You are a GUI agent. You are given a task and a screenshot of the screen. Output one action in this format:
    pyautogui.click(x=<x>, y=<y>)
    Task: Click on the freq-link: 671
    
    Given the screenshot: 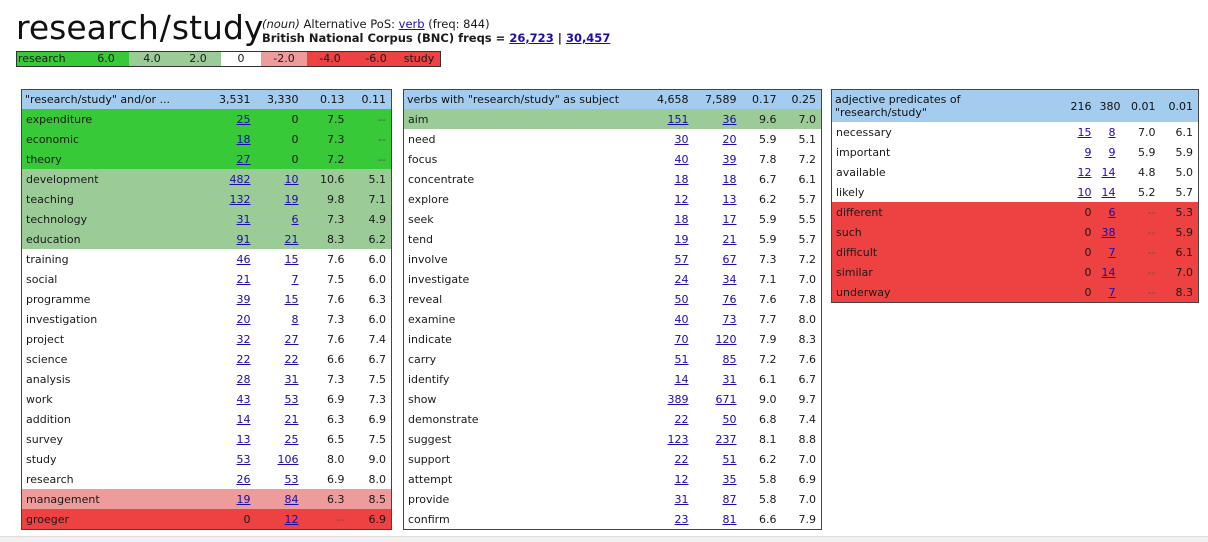 What is the action you would take?
    pyautogui.click(x=726, y=399)
    